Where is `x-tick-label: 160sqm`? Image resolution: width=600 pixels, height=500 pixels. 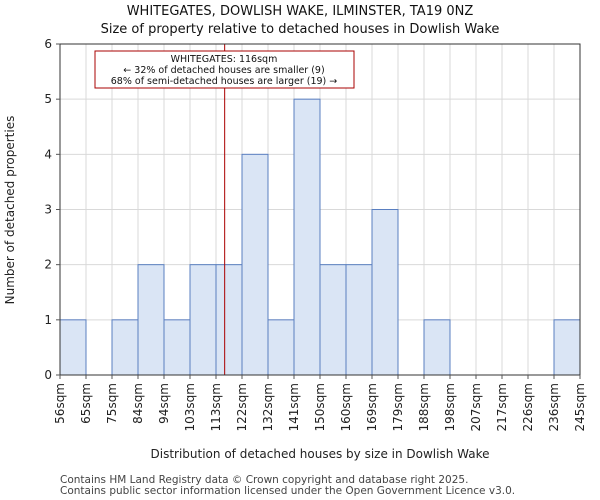
x-tick-label: 160sqm is located at coordinates (346, 407).